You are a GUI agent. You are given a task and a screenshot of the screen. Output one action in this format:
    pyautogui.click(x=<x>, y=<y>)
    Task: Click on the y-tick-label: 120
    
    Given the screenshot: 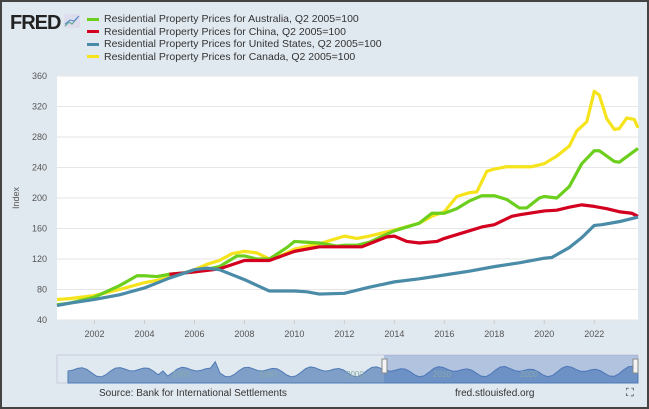 What is the action you would take?
    pyautogui.click(x=39, y=259)
    